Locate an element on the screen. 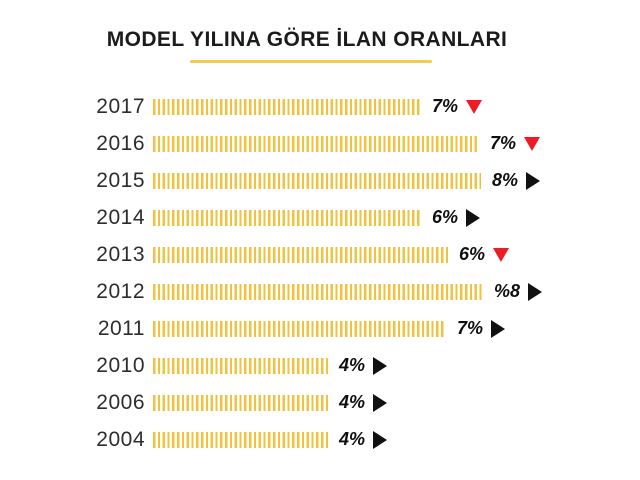 This screenshot has height=480, width=640. year-label: 2006 is located at coordinates (120, 402).